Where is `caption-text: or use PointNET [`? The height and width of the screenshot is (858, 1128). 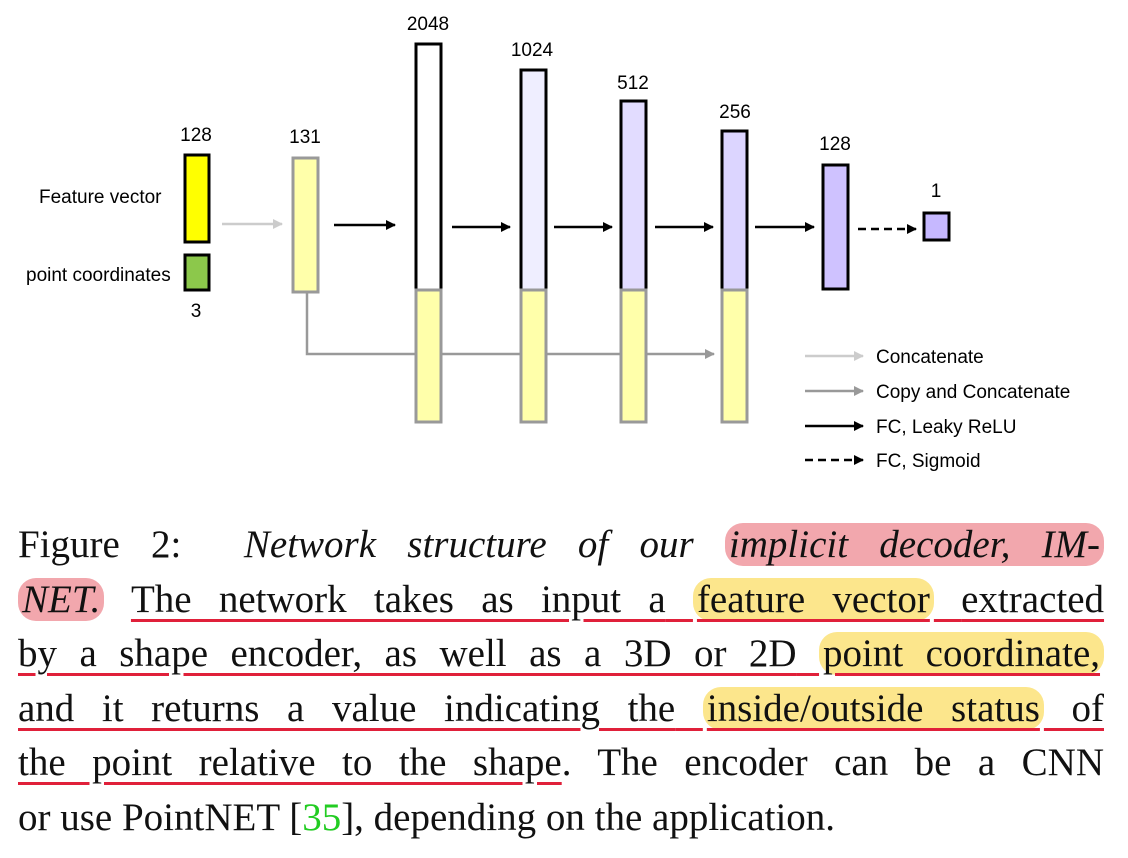 caption-text: or use PointNET [ is located at coordinates (160, 817).